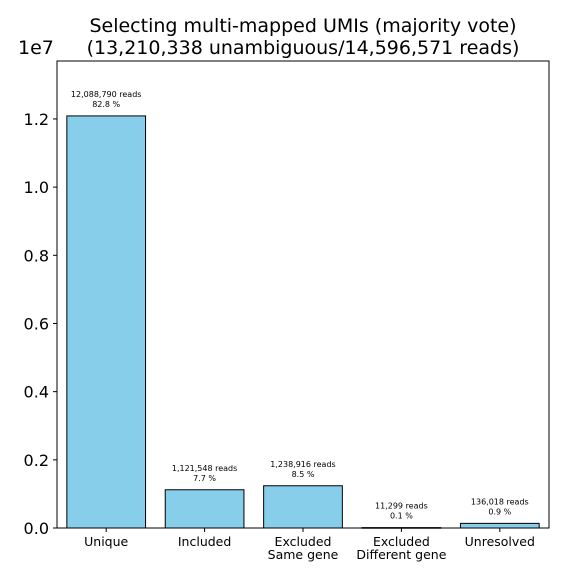  I want to click on y-axis-multiplier: 1e7, so click(36, 48).